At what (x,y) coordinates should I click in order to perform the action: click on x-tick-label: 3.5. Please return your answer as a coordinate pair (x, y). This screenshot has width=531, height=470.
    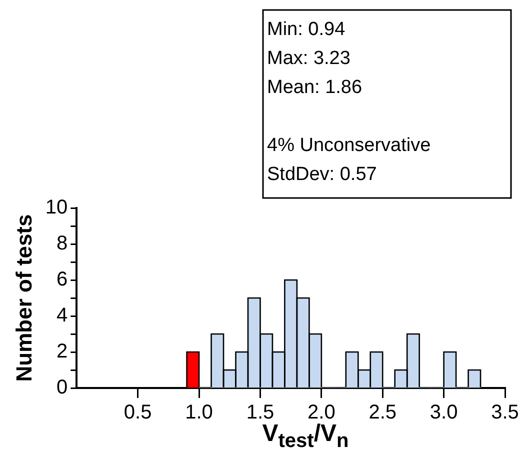
    Looking at the image, I should click on (505, 413).